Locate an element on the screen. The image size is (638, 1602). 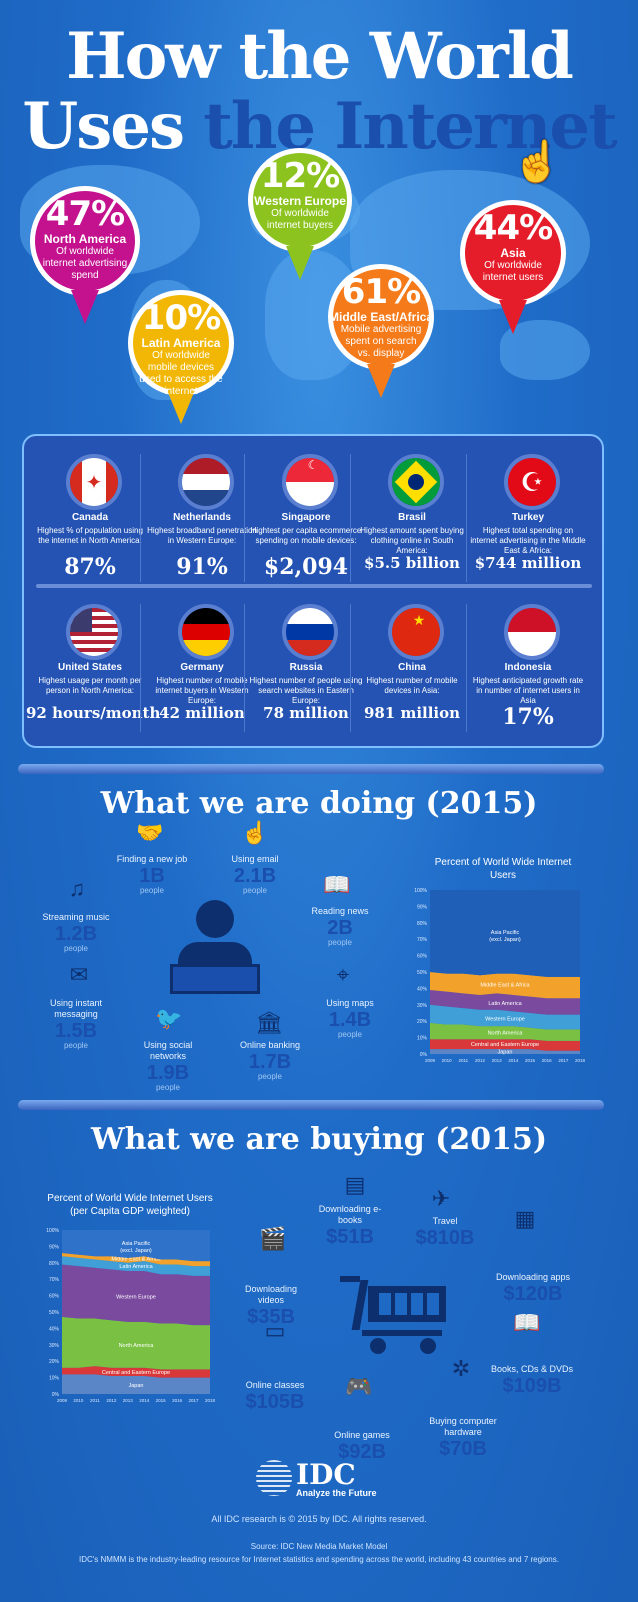
country-value: $744 million is located at coordinates (528, 563).